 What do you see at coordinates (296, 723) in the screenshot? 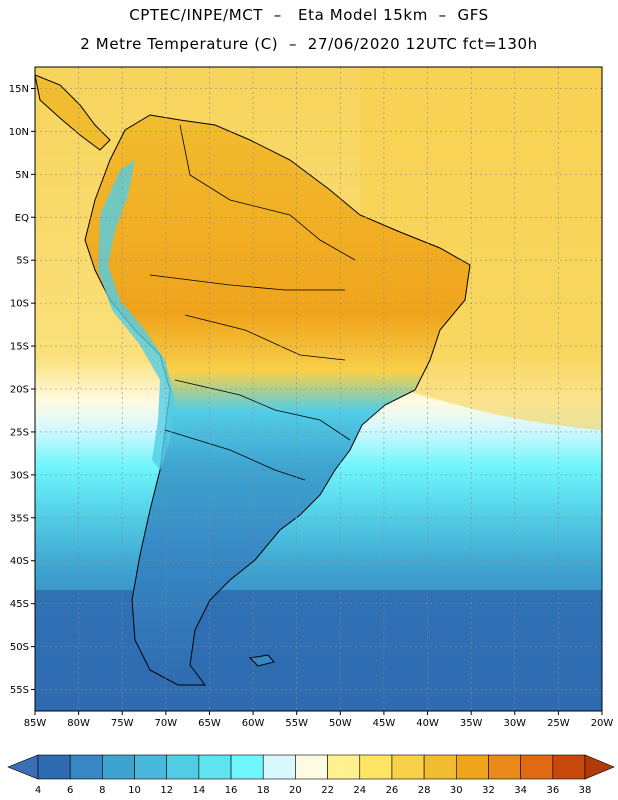
I see `lon-label: 55W` at bounding box center [296, 723].